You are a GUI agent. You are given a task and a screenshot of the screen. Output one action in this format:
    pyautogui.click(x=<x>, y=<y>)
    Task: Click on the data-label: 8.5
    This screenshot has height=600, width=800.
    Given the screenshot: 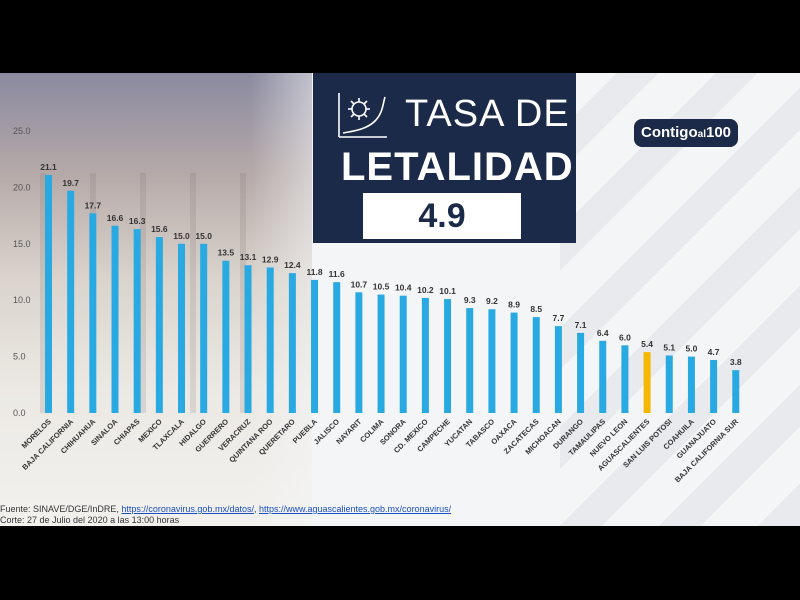 What is the action you would take?
    pyautogui.click(x=536, y=309)
    